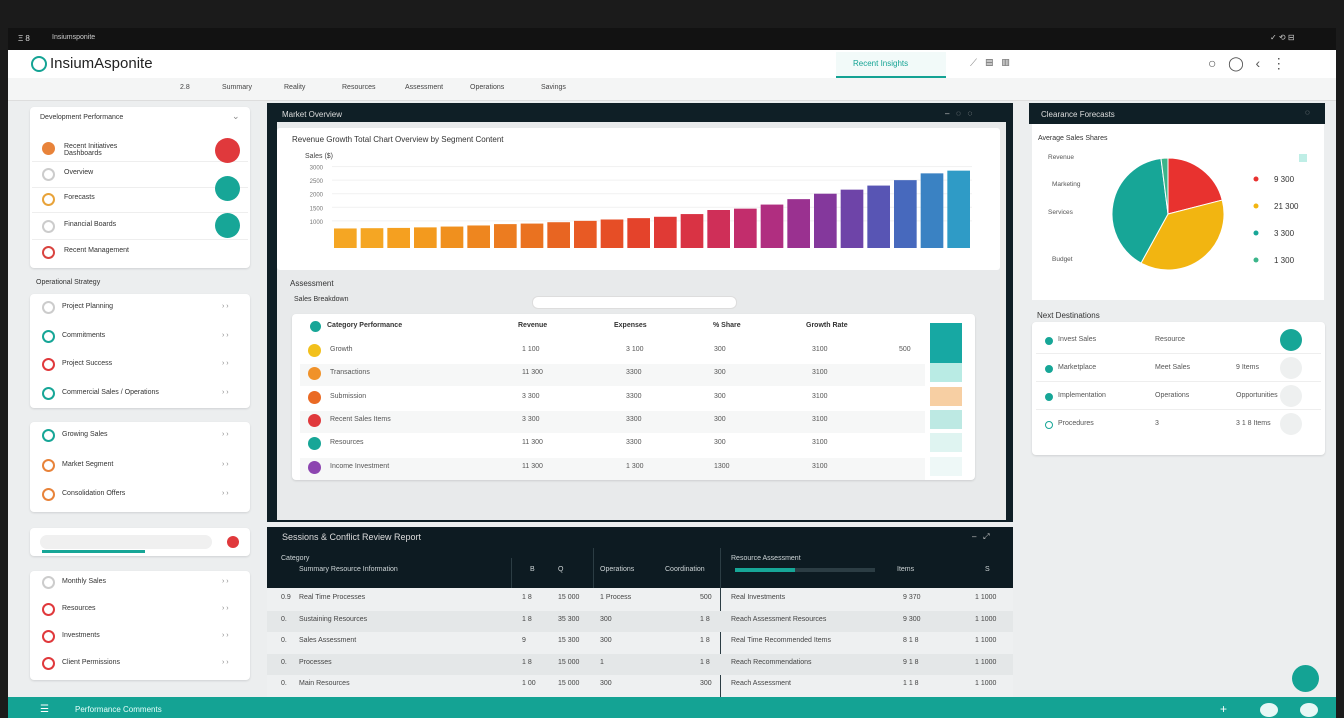 The height and width of the screenshot is (718, 1344). What do you see at coordinates (91, 150) in the screenshot?
I see `sidebar-item: Recent Initiatives Dashboards` at bounding box center [91, 150].